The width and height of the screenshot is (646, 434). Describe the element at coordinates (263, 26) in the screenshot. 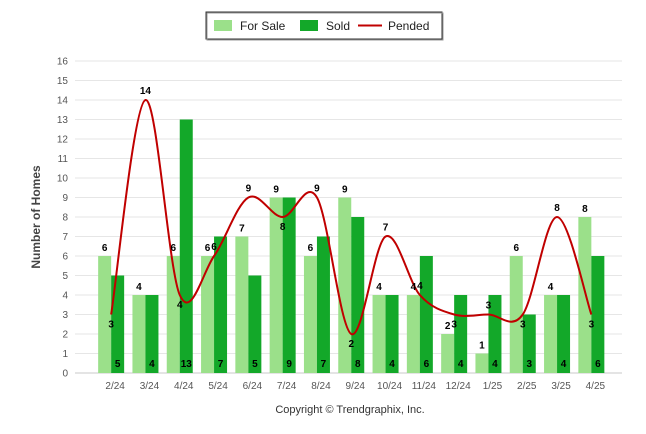

I see `legend-label-for-sale: For Sale` at that location.